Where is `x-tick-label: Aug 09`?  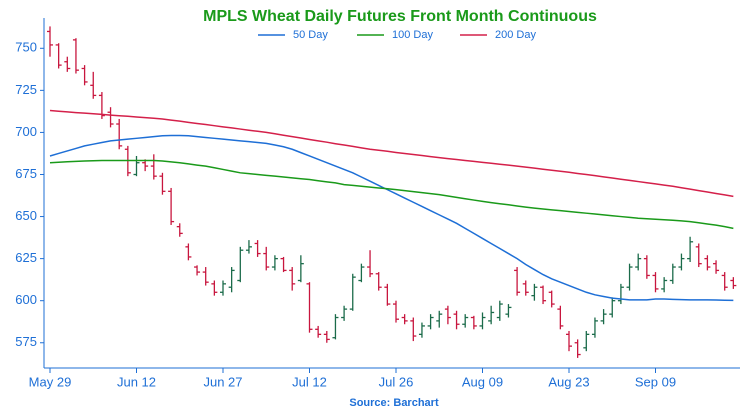
x-tick-label: Aug 09 is located at coordinates (482, 381).